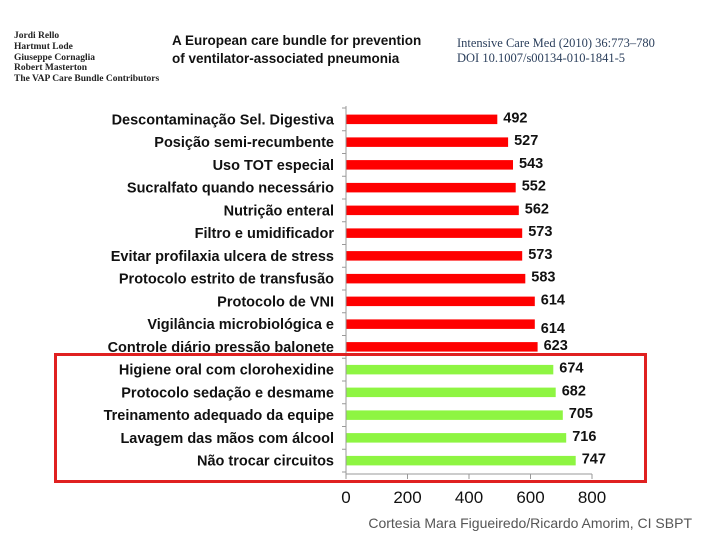  Describe the element at coordinates (43, 46) in the screenshot. I see `author-name: Hartmut Lode` at that location.